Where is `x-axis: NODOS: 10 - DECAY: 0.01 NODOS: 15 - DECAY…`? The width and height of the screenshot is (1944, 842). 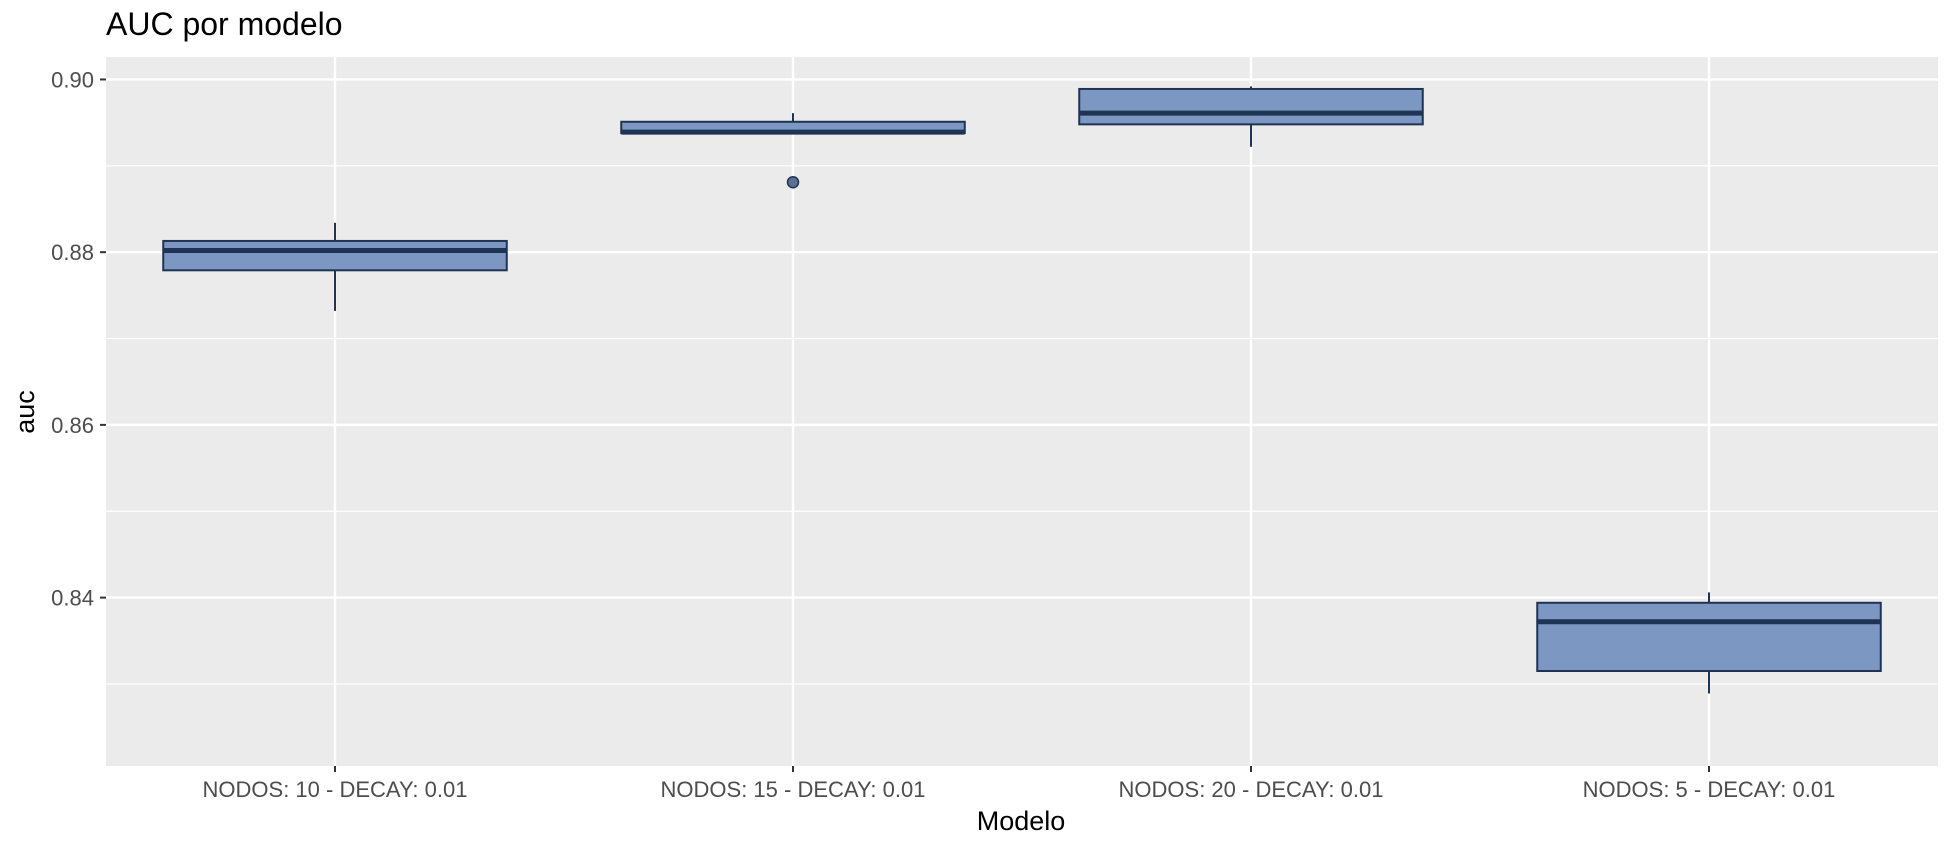 x-axis: NODOS: 10 - DECAY: 0.01 NODOS: 15 - DECAY… is located at coordinates (1019, 784).